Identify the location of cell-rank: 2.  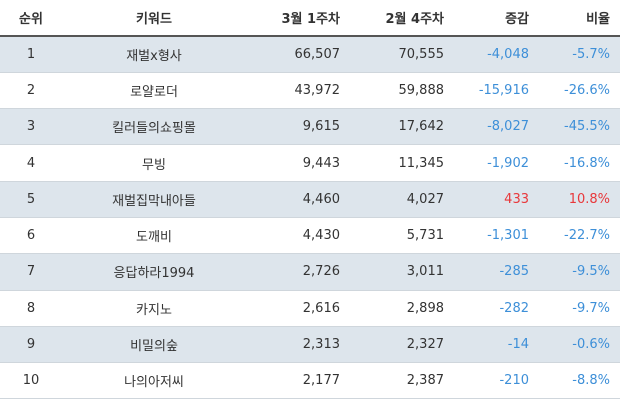
(31, 90).